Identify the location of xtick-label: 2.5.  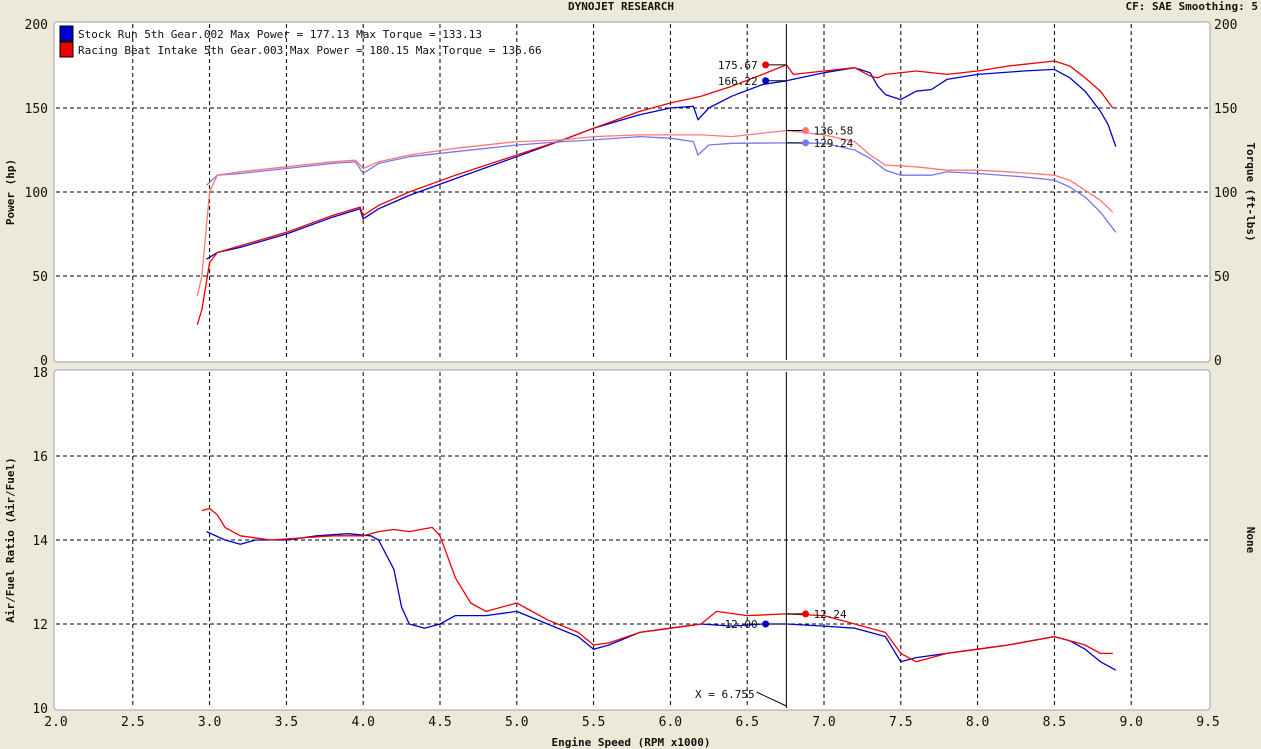
(132, 722).